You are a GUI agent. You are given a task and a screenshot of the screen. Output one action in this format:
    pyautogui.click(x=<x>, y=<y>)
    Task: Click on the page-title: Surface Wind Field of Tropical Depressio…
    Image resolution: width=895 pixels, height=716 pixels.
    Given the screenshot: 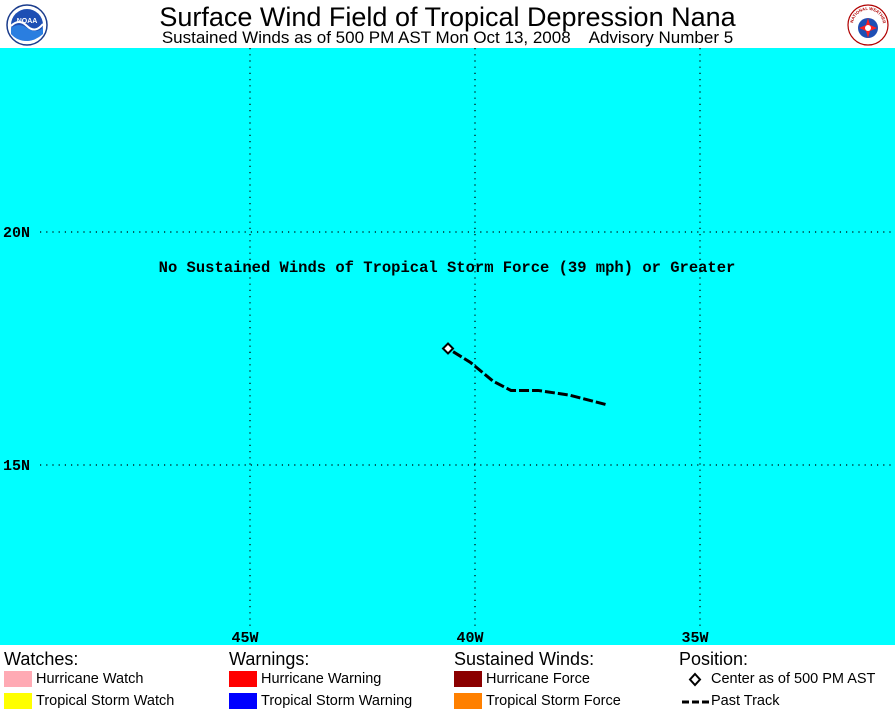 What is the action you would take?
    pyautogui.click(x=447, y=17)
    